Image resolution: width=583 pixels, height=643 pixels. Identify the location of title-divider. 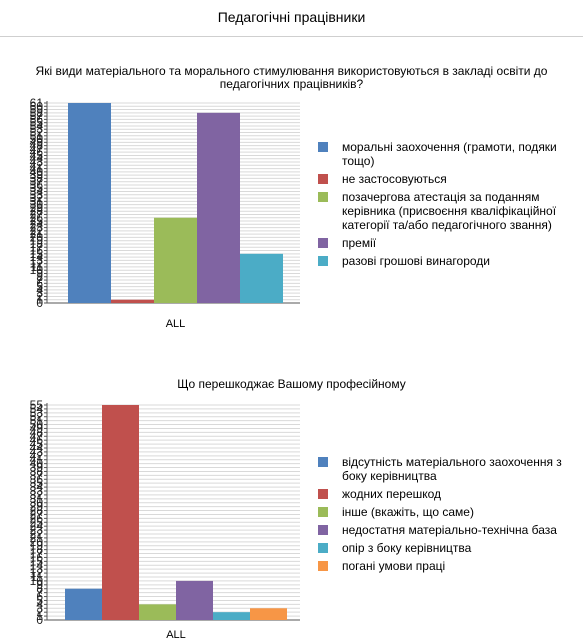
(291, 36).